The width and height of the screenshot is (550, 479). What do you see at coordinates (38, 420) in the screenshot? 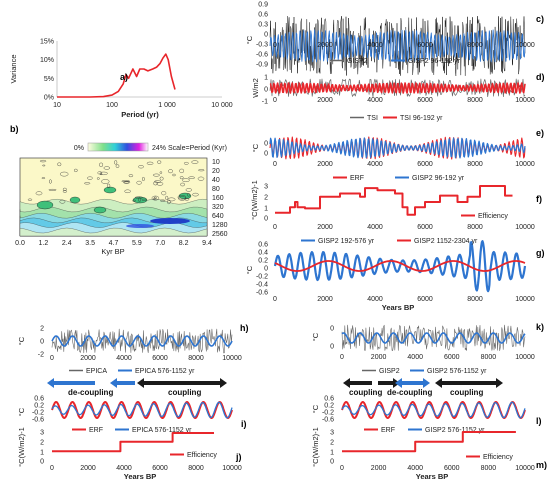
I see `y-tick-label: -0.6` at bounding box center [38, 420].